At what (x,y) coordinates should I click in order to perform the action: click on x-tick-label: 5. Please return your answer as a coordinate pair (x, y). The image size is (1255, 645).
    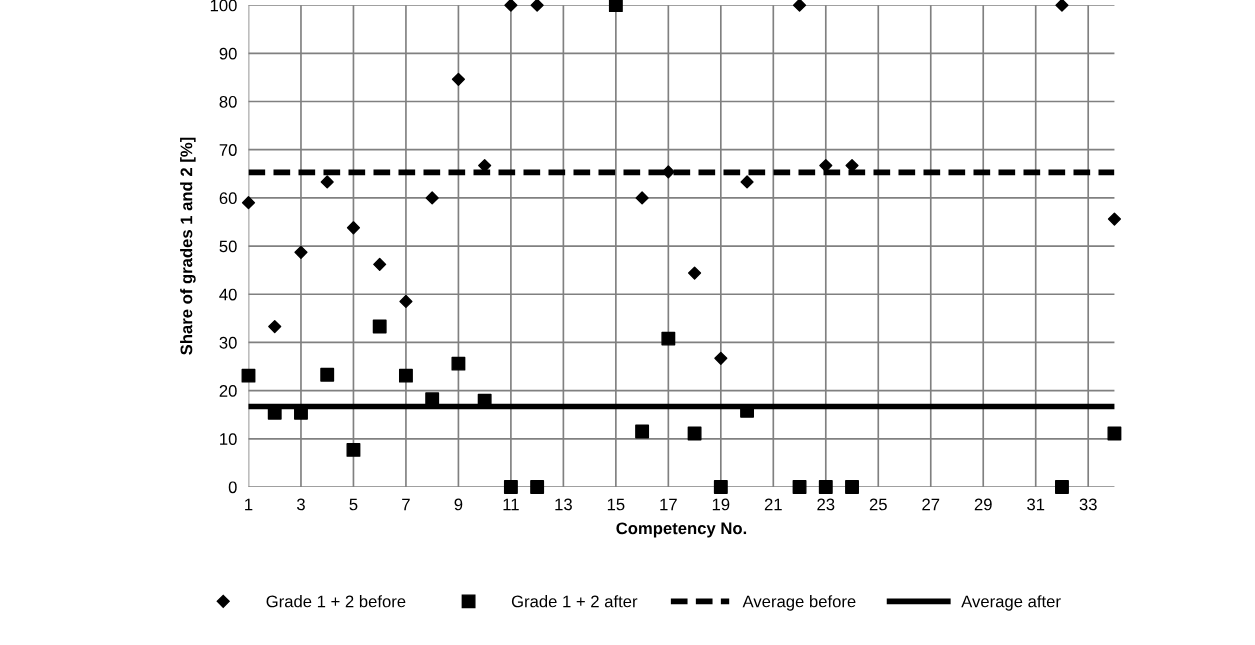
    Looking at the image, I should click on (353, 504).